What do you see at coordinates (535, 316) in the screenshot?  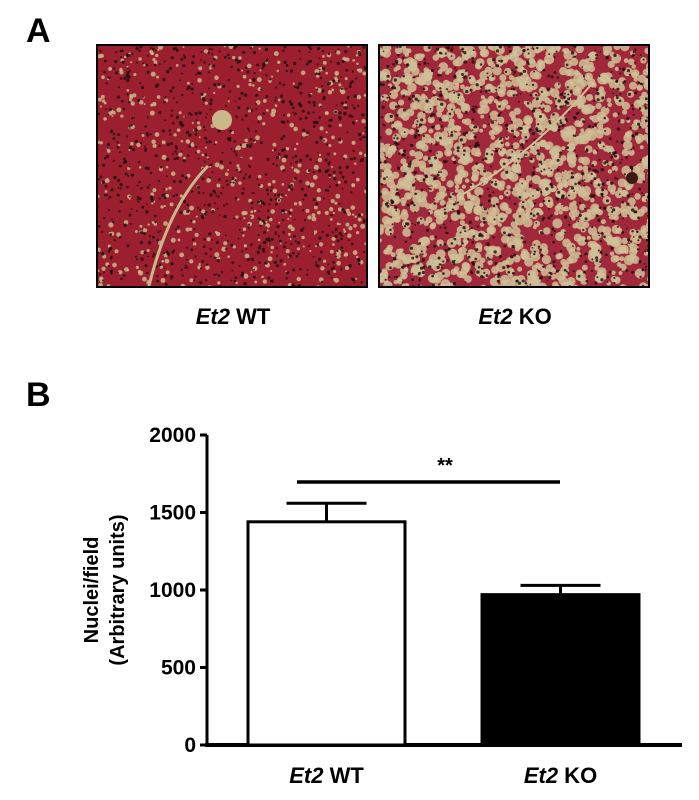 I see `genotype-label: KO` at bounding box center [535, 316].